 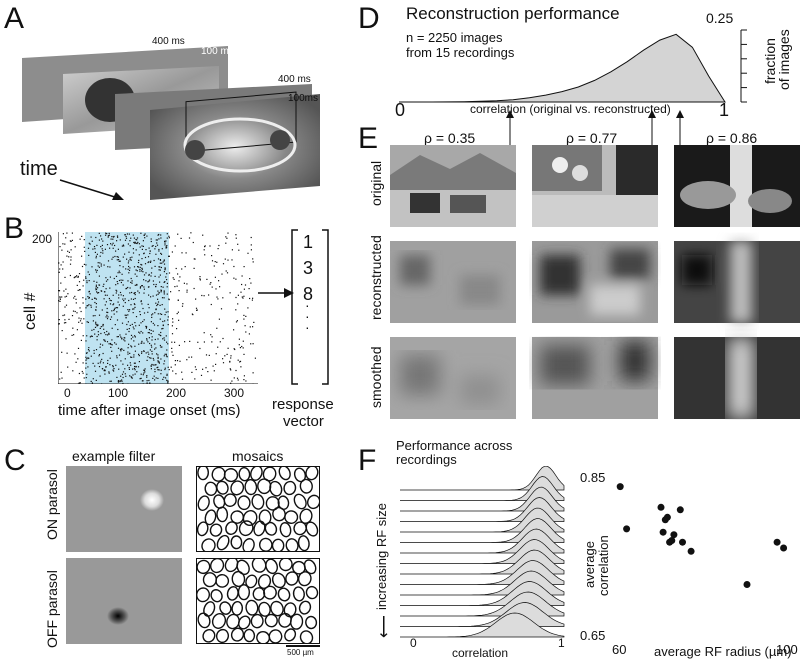 I want to click on row-label-reconstructed: reconstructed, so click(x=376, y=277).